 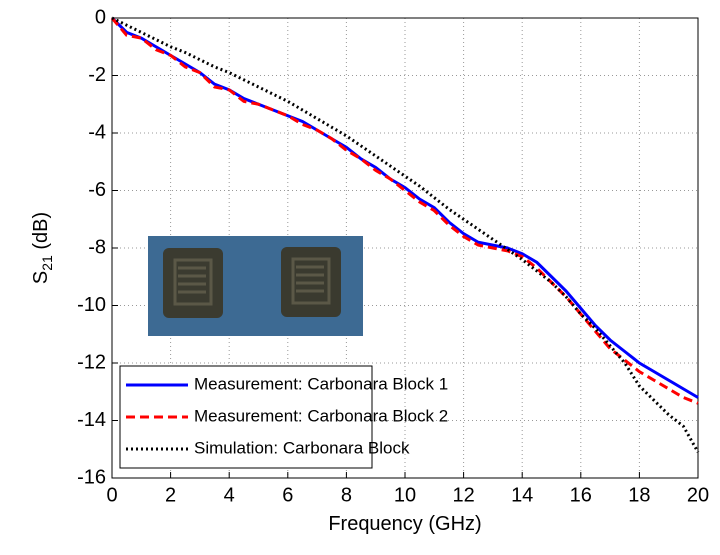 What do you see at coordinates (91, 420) in the screenshot?
I see `y-tick-label: -14` at bounding box center [91, 420].